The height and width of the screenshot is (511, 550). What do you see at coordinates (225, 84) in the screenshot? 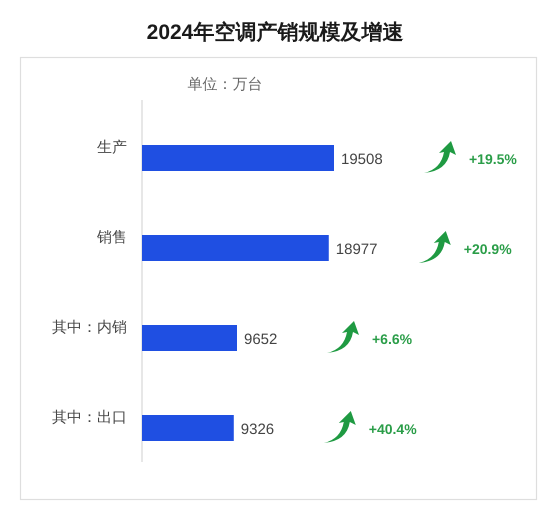
I see `chart-subtitle: 单位：万台` at bounding box center [225, 84].